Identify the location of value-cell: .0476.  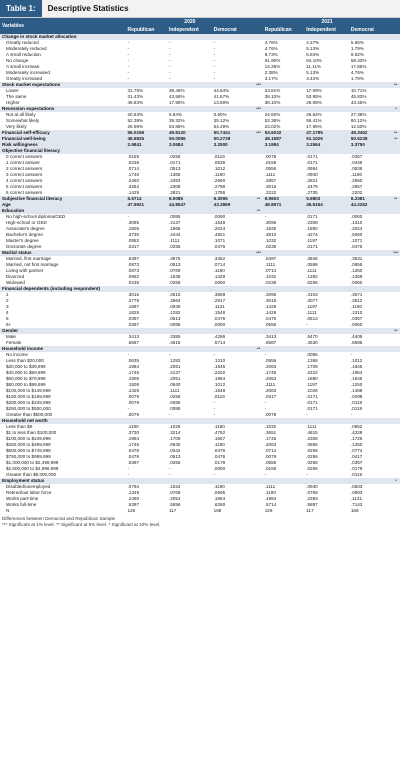
(133, 456).